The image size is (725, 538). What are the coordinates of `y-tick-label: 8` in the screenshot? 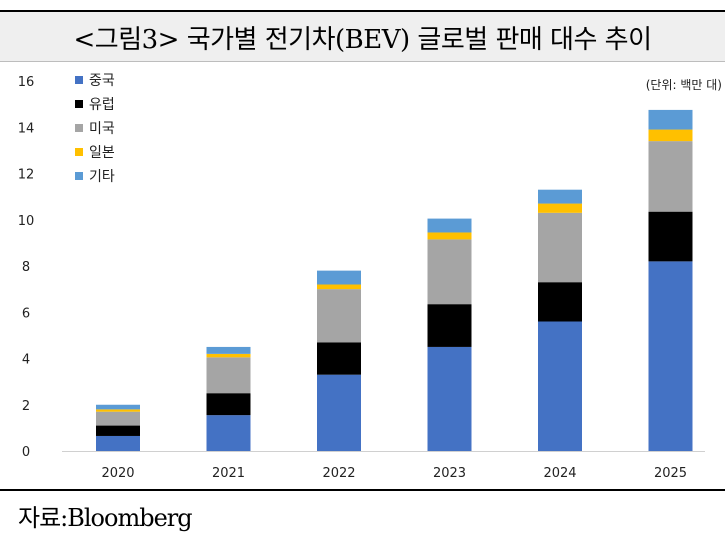 It's located at (26, 267).